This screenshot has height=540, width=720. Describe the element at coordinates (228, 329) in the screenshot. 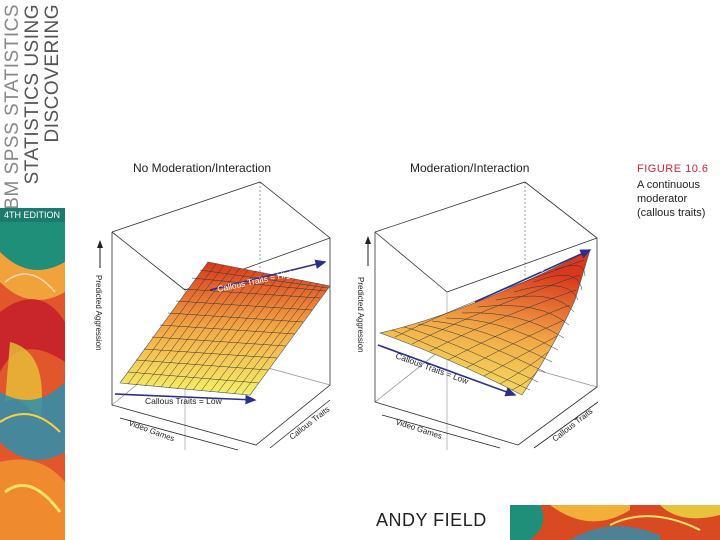

I see `left-surface-grid` at that location.